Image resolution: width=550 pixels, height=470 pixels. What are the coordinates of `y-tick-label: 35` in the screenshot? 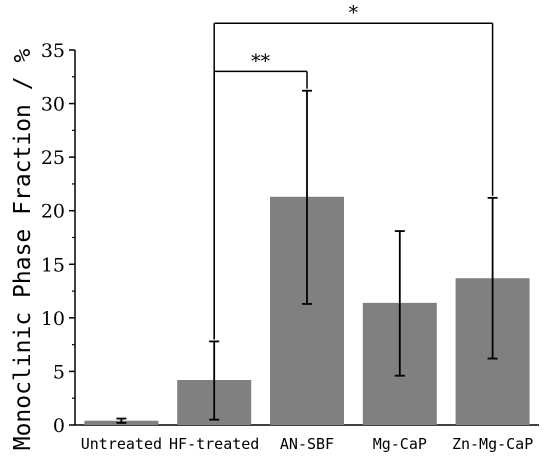 It's located at (53, 51).